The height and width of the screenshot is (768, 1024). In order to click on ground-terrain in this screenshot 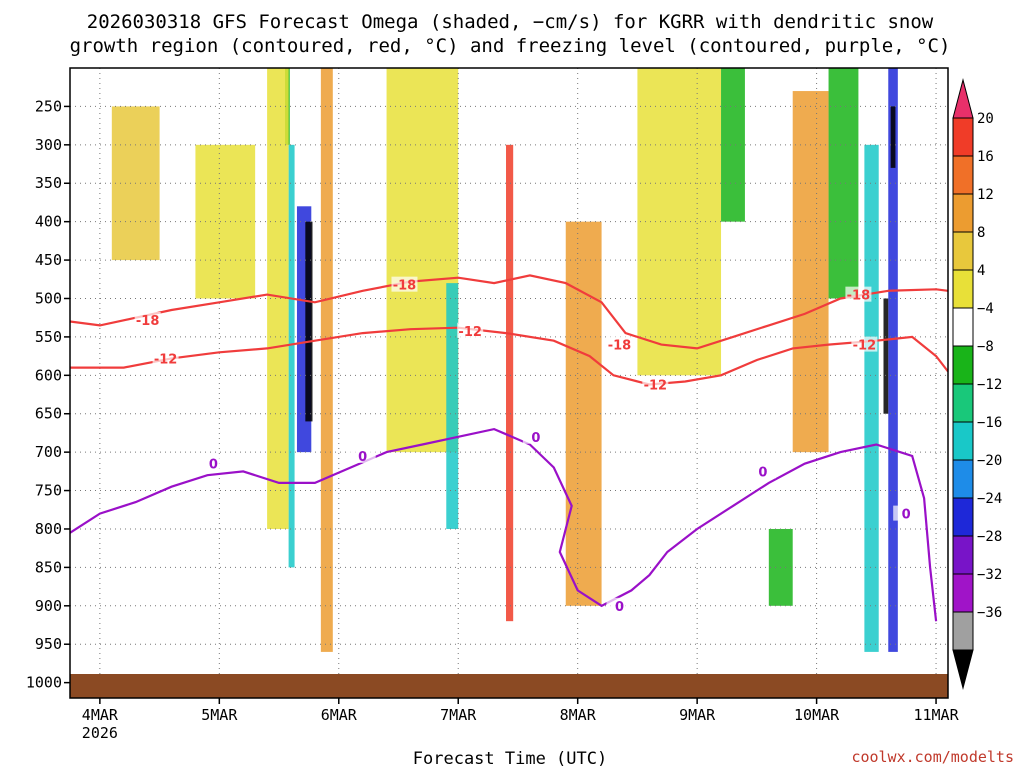, I will do `click(509, 686)`.